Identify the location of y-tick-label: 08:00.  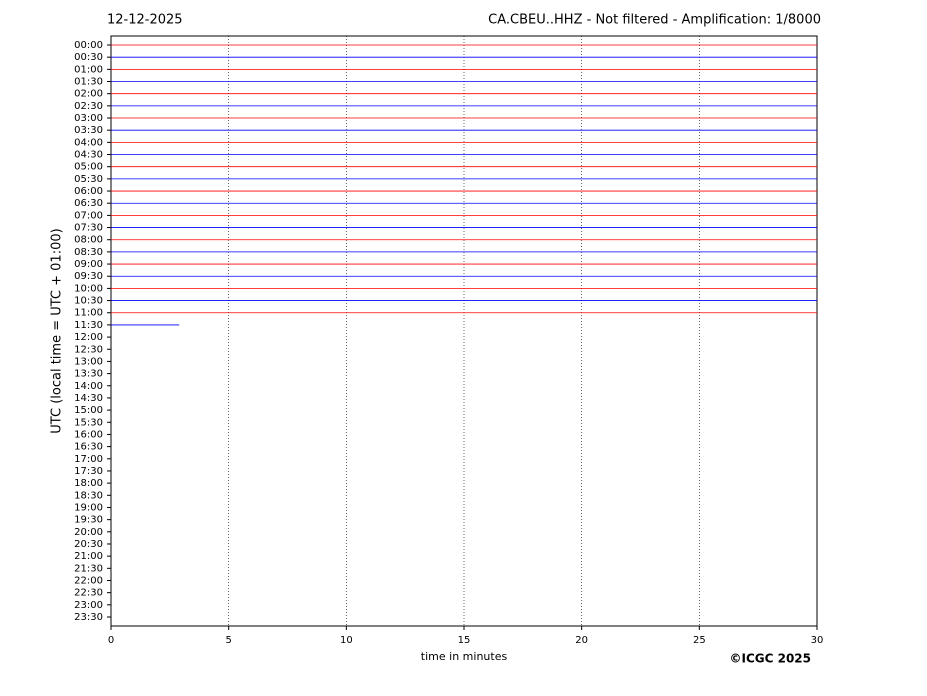
(88, 240).